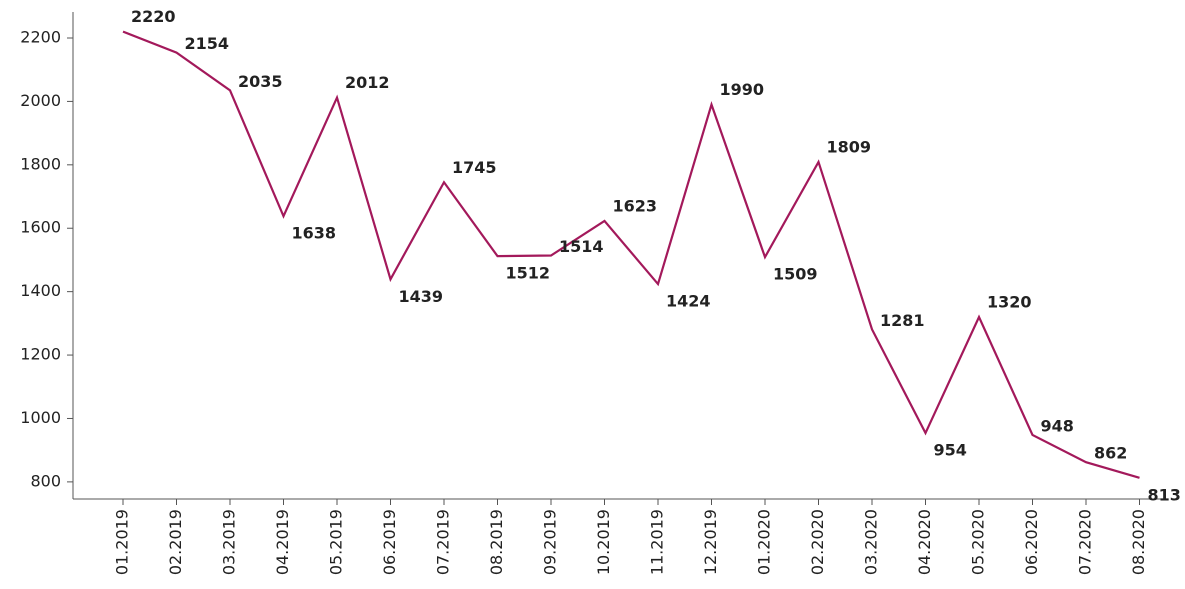 This screenshot has height=589, width=1185. Describe the element at coordinates (40, 163) in the screenshot. I see `y-tick-label: 1800` at that location.